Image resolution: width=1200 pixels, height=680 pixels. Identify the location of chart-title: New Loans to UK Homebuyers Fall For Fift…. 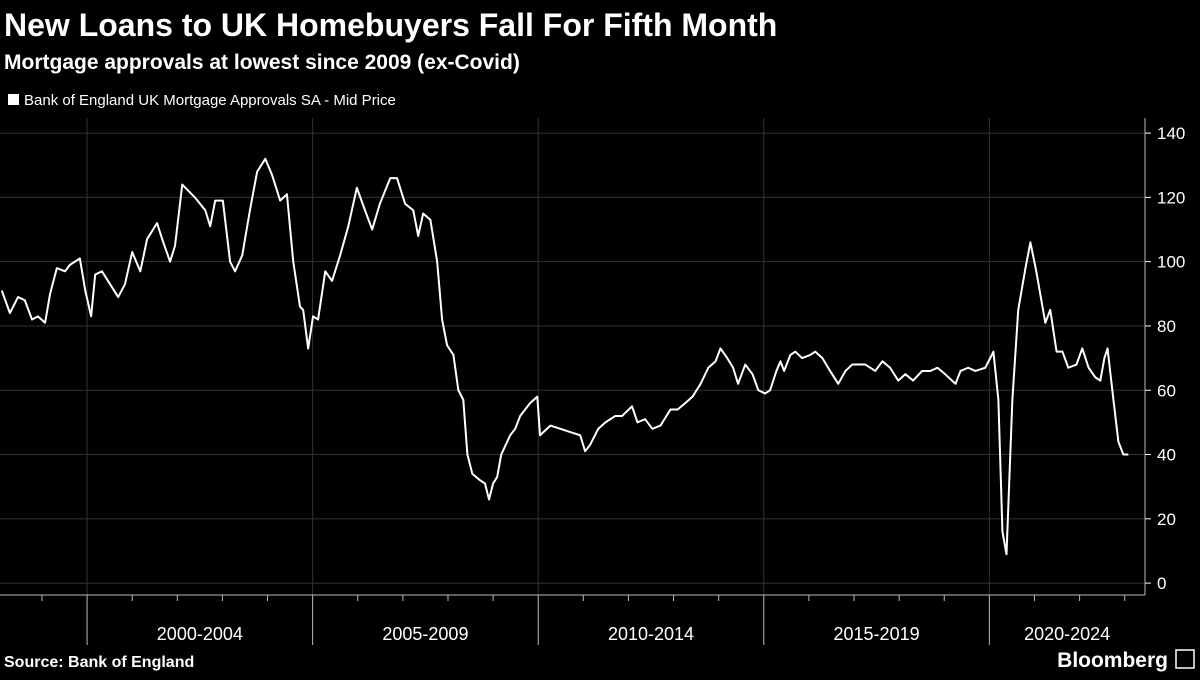
(390, 25).